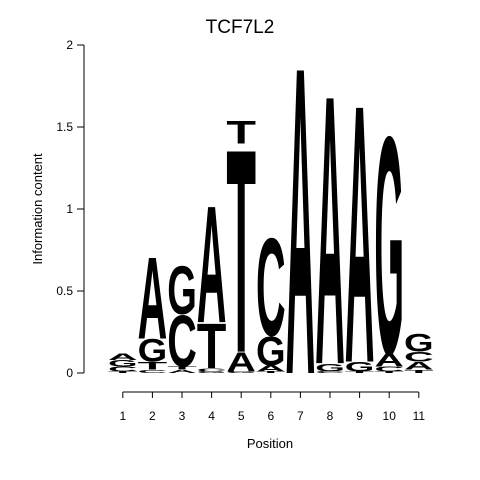 The image size is (480, 480). I want to click on x-tick-label: 2, so click(152, 416).